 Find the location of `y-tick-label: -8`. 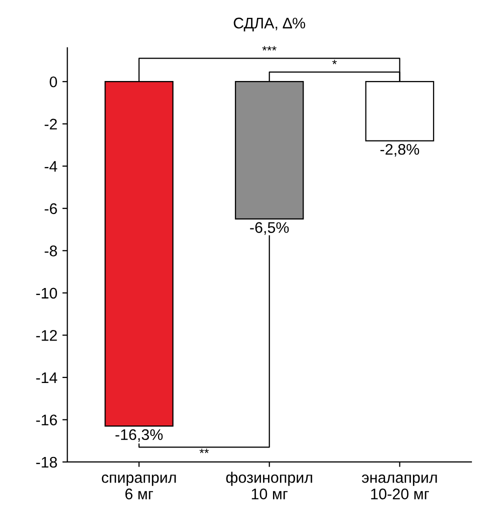

y-tick-label: -8 is located at coordinates (50, 251).